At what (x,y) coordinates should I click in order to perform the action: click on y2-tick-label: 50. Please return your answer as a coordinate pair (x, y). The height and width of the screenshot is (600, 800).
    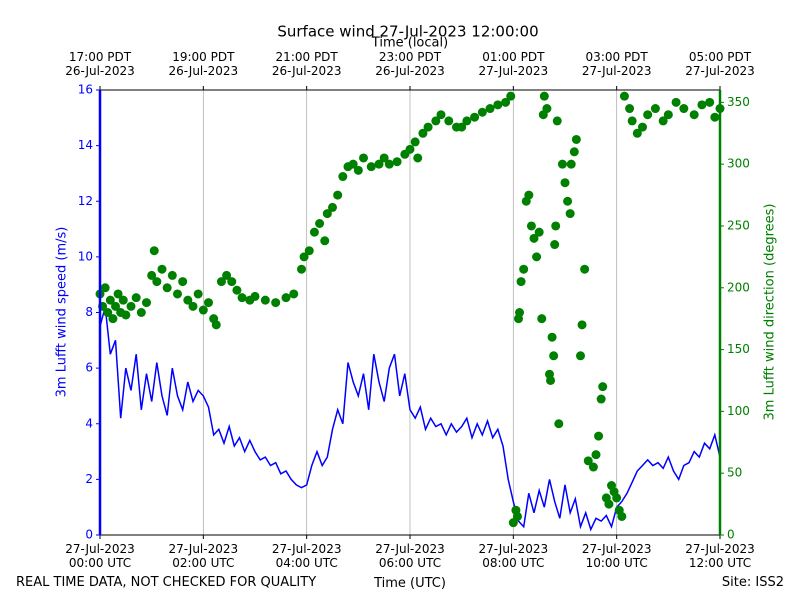
    Looking at the image, I should click on (734, 473).